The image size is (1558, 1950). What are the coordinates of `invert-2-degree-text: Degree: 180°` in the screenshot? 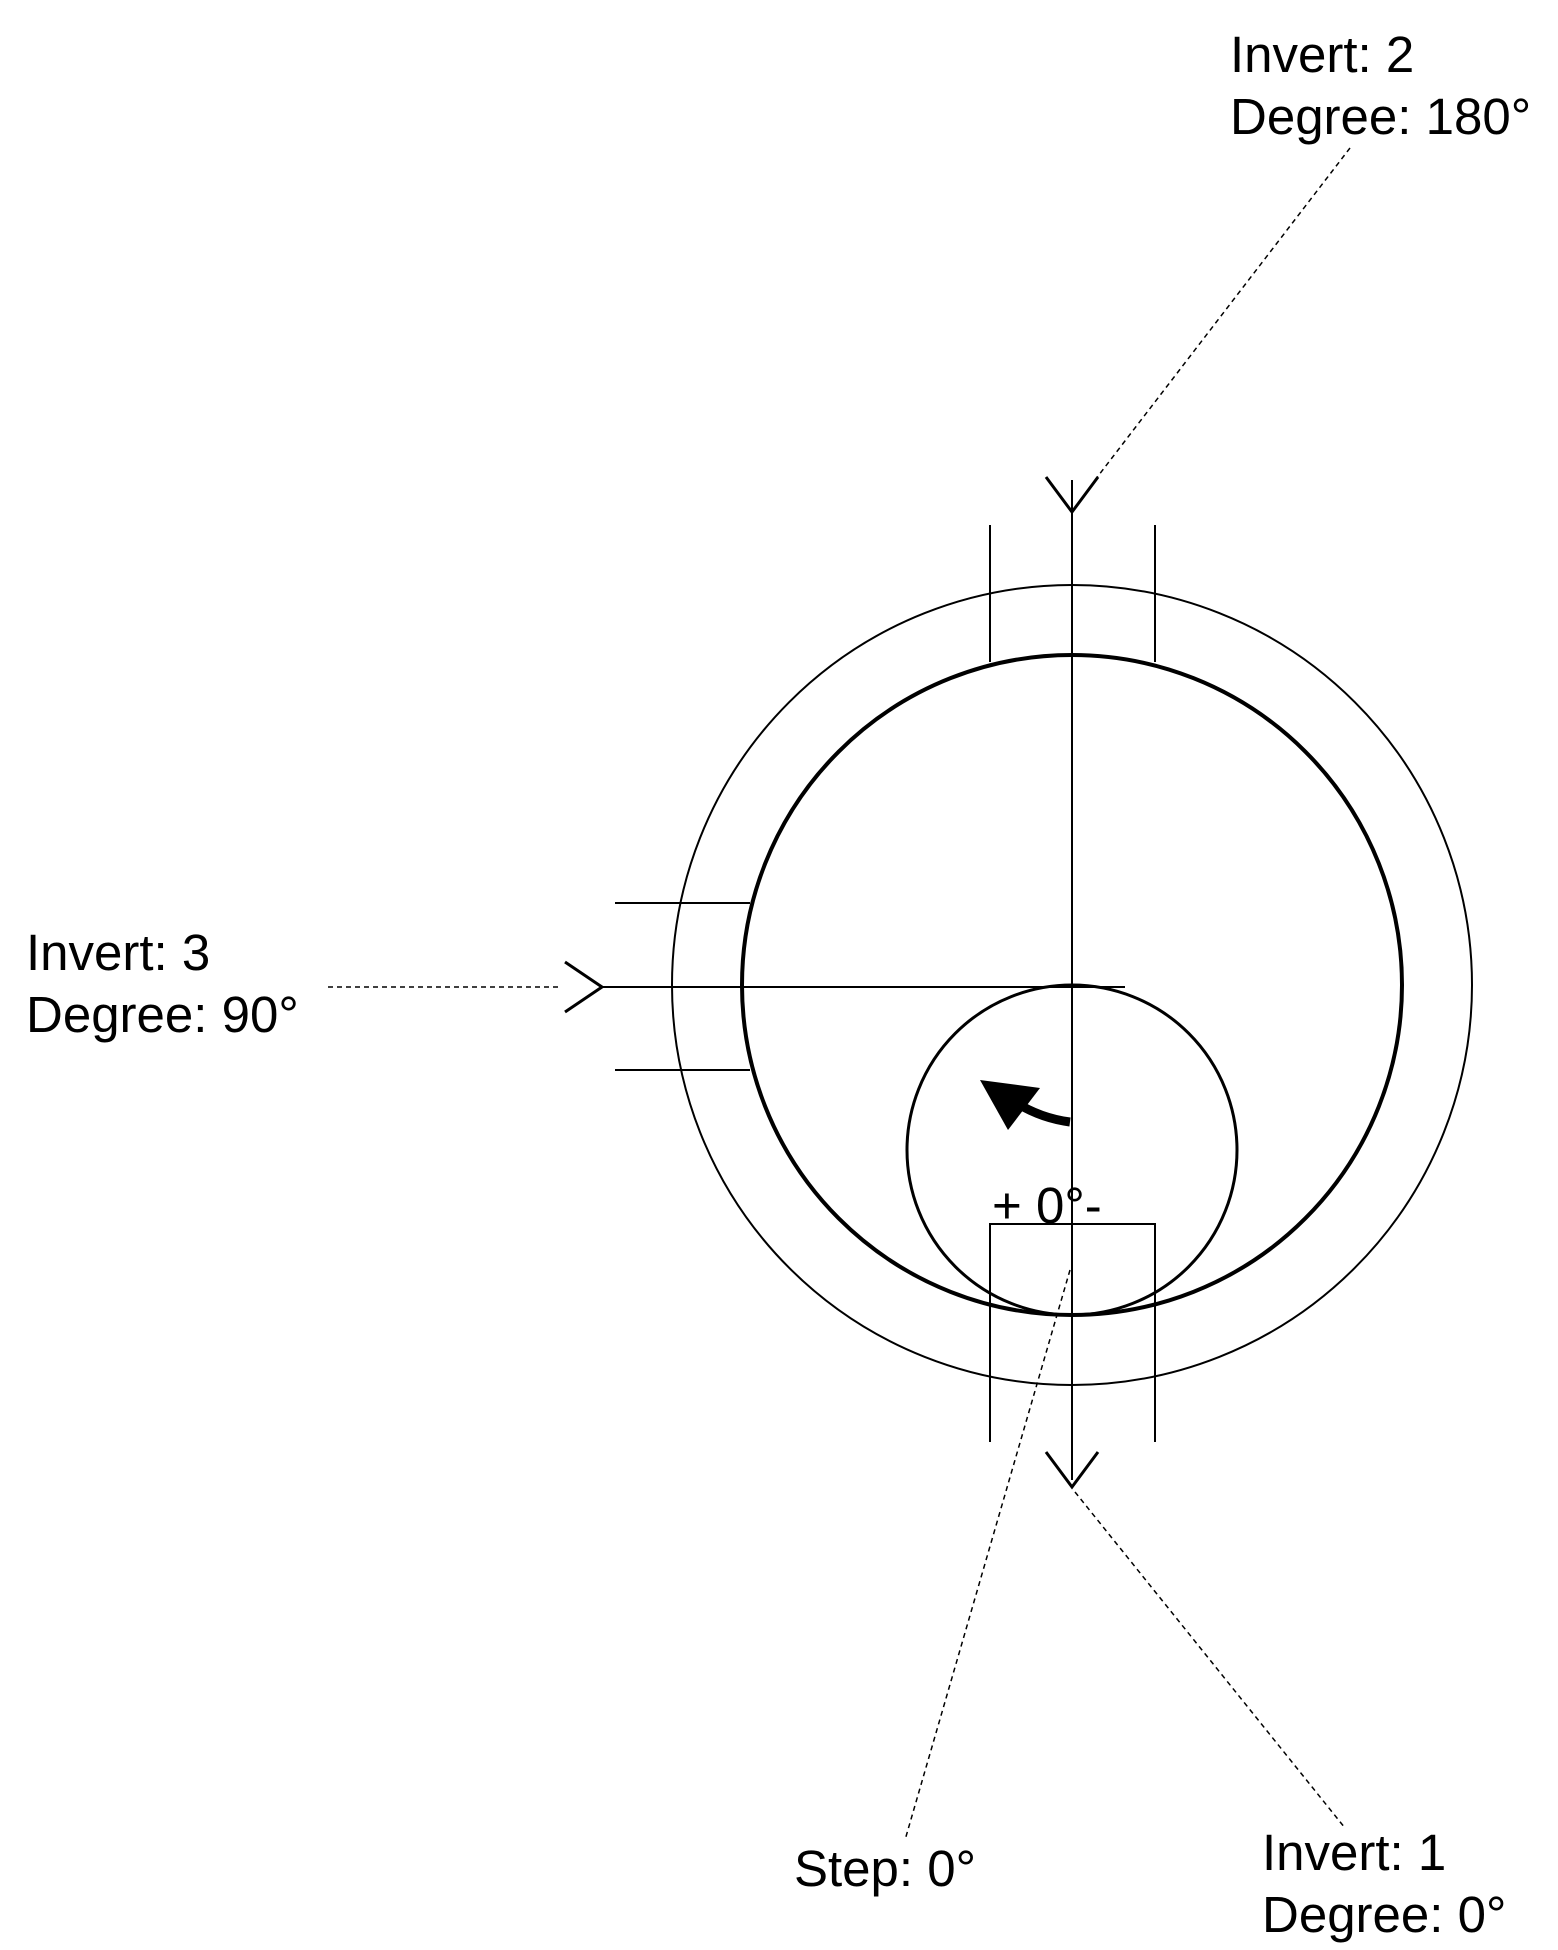 It's located at (1381, 116).